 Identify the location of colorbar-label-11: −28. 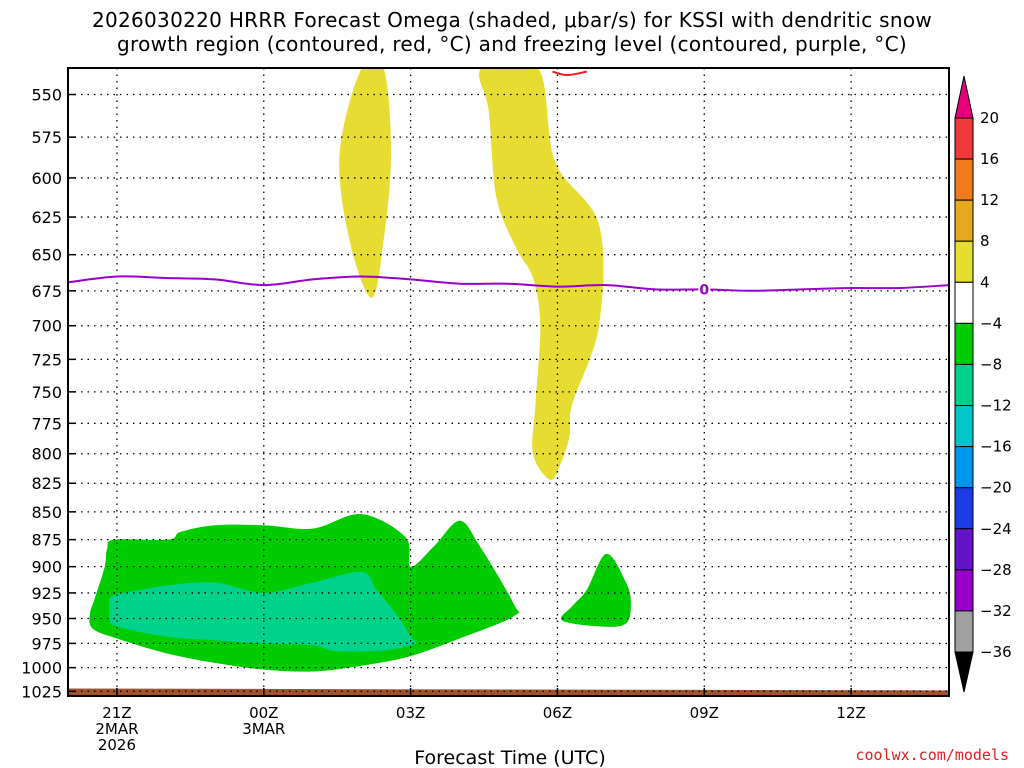
(996, 570).